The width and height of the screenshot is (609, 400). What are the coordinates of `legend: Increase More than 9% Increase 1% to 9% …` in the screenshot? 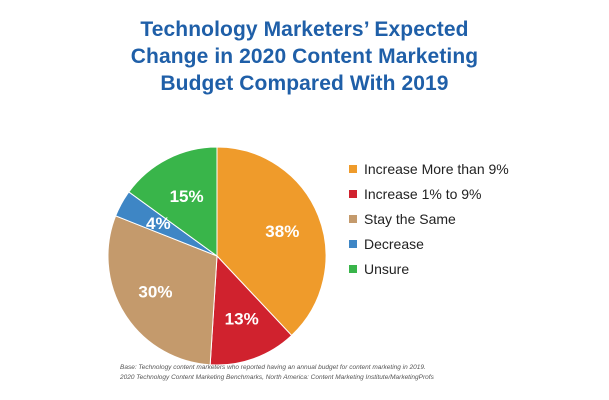 It's located at (429, 218).